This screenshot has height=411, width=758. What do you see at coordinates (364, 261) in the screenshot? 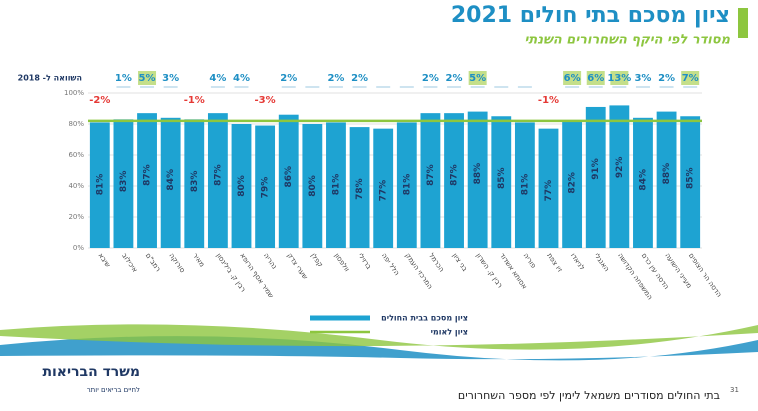
I see `x-tick-label: ברזילי` at bounding box center [364, 261].